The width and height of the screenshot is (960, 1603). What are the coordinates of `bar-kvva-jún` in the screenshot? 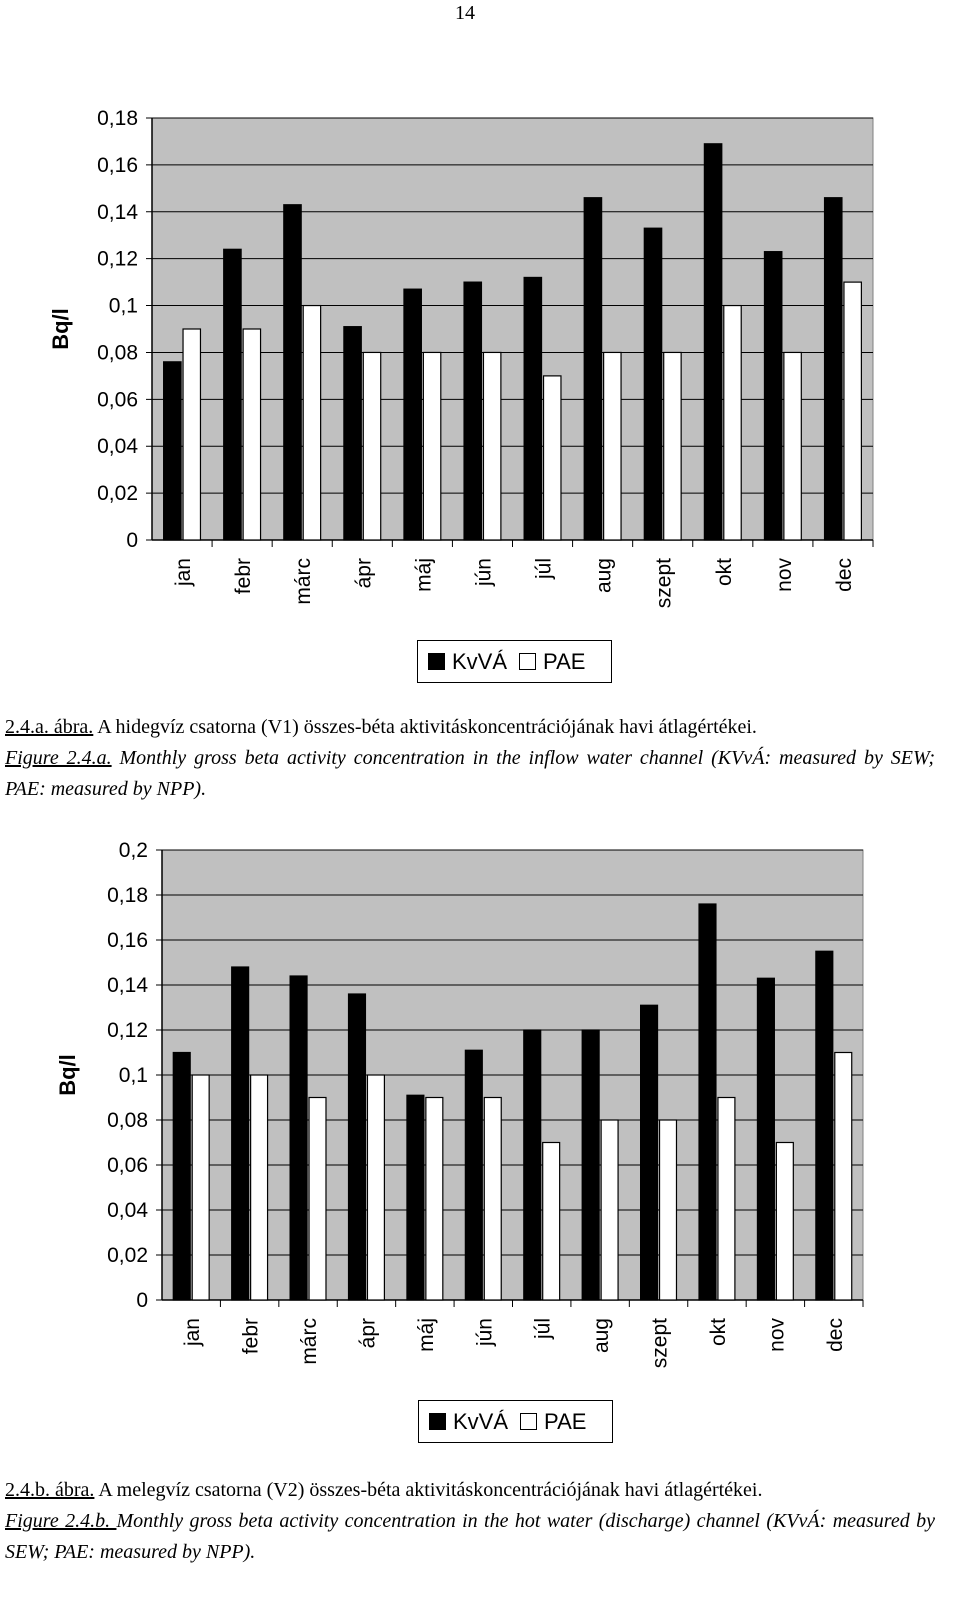 It's located at (473, 1175).